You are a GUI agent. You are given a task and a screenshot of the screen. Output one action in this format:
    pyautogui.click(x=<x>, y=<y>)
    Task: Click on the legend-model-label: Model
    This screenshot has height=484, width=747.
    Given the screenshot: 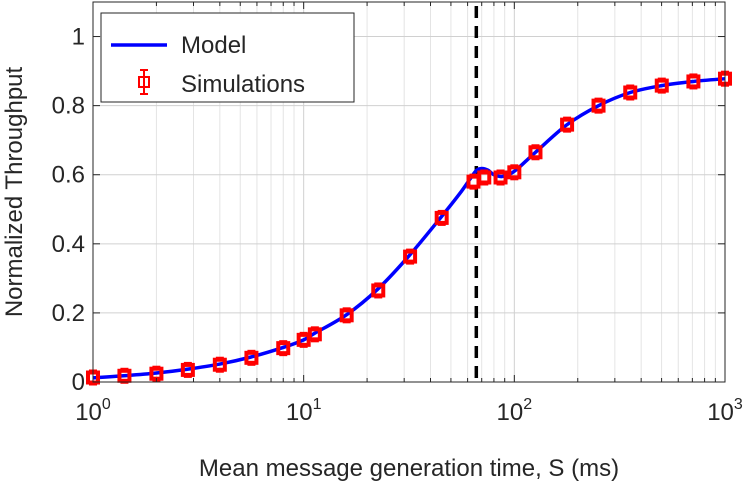 What is the action you would take?
    pyautogui.click(x=213, y=45)
    